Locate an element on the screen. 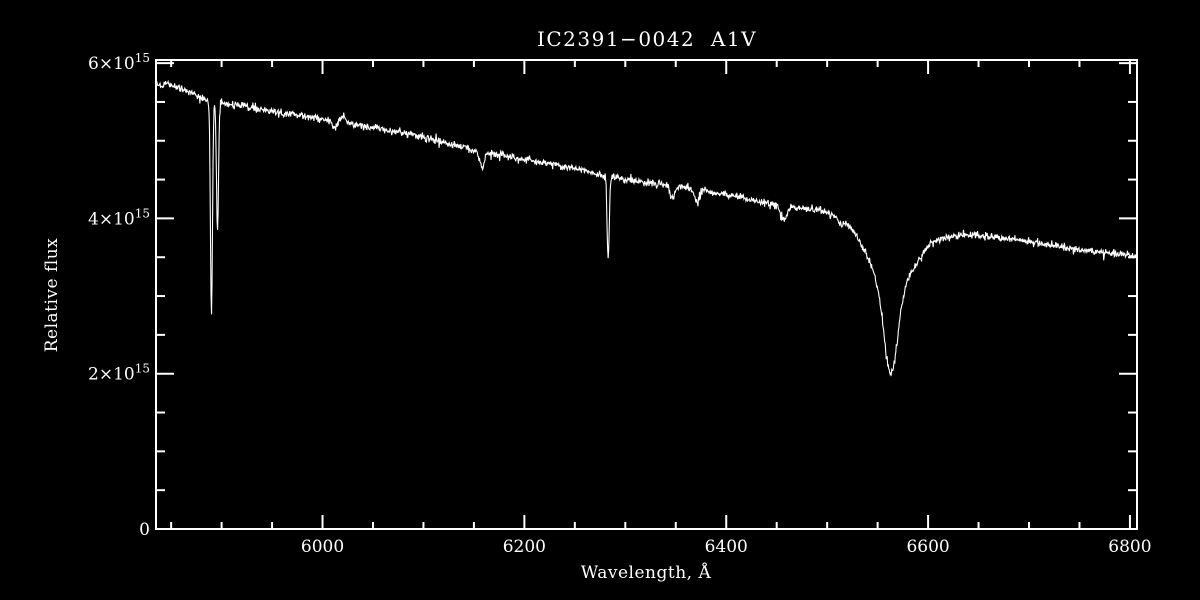 This screenshot has width=1200, height=600. x-axis-label: Wavelength, Å is located at coordinates (646, 572).